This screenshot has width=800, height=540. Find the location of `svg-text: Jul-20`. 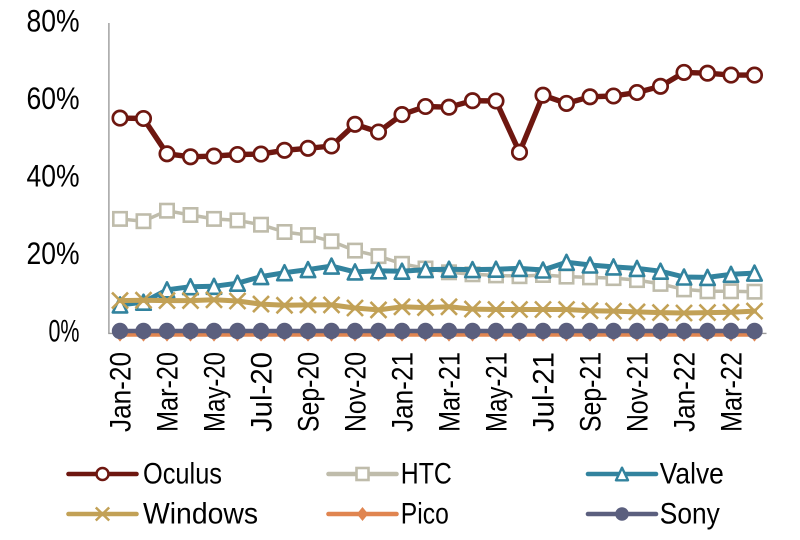

svg-text: Jul-20 is located at coordinates (261, 392).